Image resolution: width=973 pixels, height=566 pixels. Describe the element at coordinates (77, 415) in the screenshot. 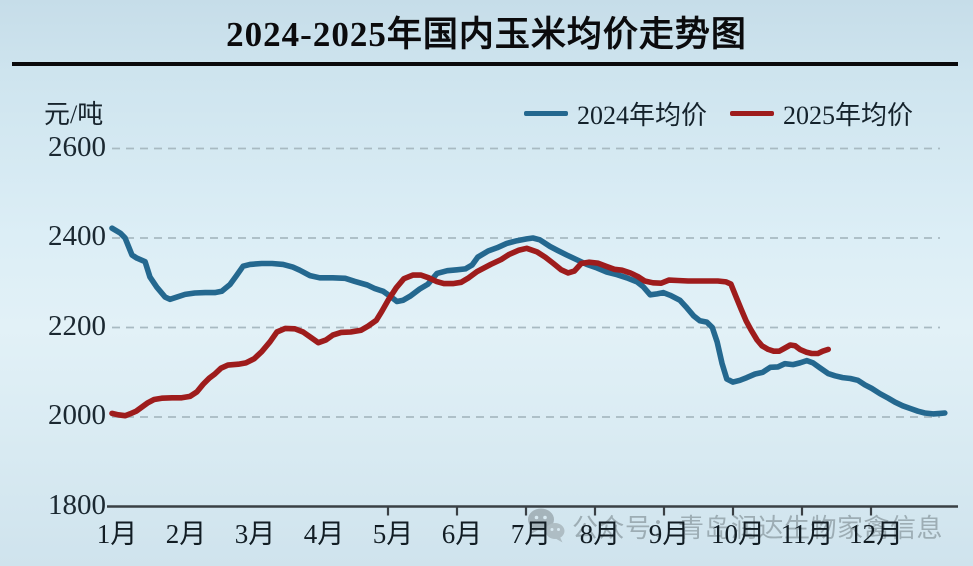

I see `y-tick-label-2000: 2000` at that location.